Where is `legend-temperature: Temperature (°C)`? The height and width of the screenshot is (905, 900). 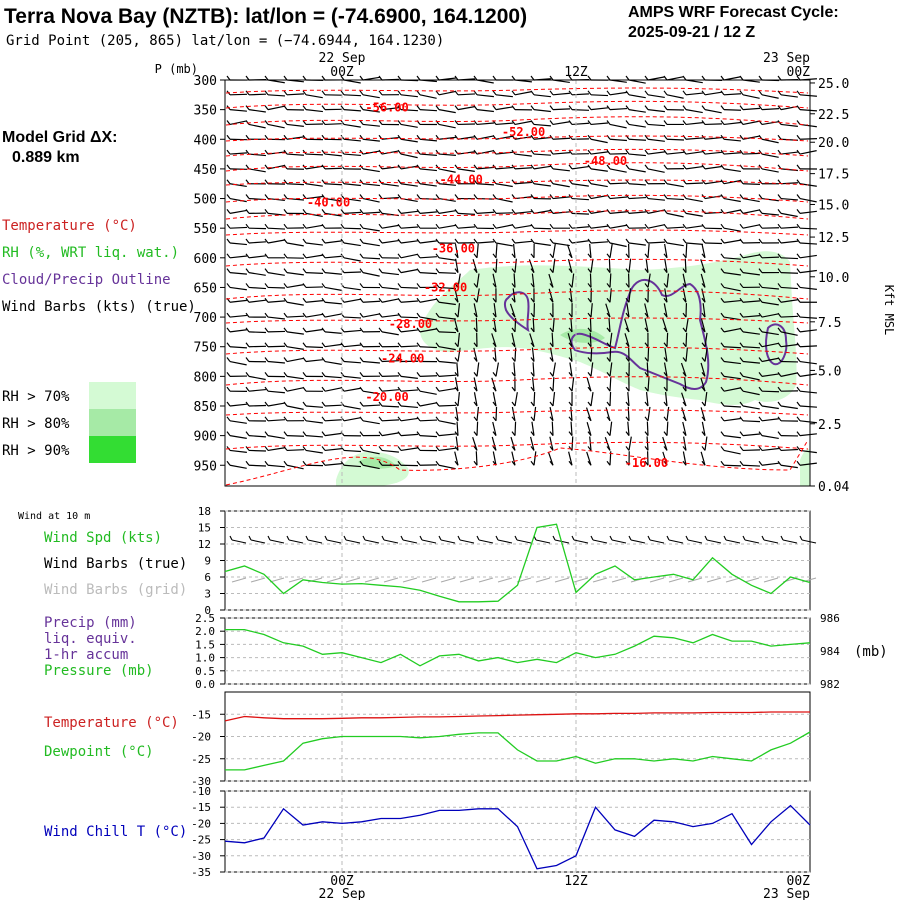
legend-temperature: Temperature (°C) is located at coordinates (69, 226).